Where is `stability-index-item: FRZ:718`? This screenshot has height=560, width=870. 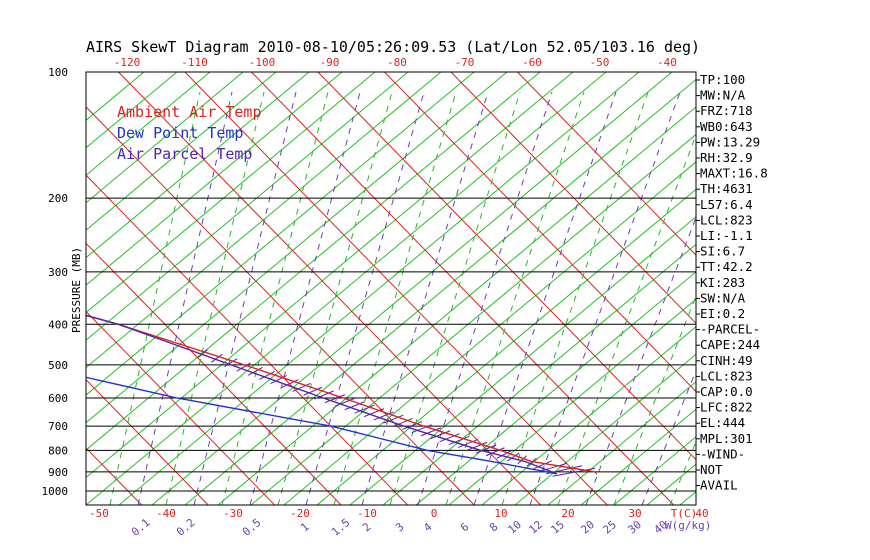 stability-index-item: FRZ:718 is located at coordinates (726, 110).